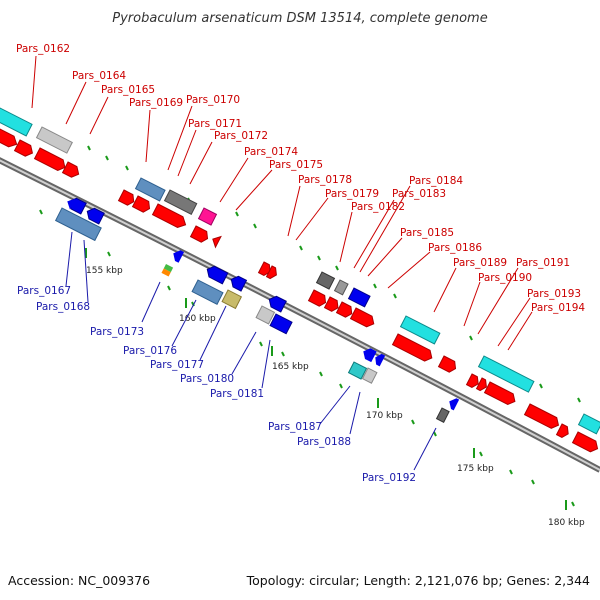 The image size is (600, 600). I want to click on kbp-label: 175 kbp, so click(475, 469).